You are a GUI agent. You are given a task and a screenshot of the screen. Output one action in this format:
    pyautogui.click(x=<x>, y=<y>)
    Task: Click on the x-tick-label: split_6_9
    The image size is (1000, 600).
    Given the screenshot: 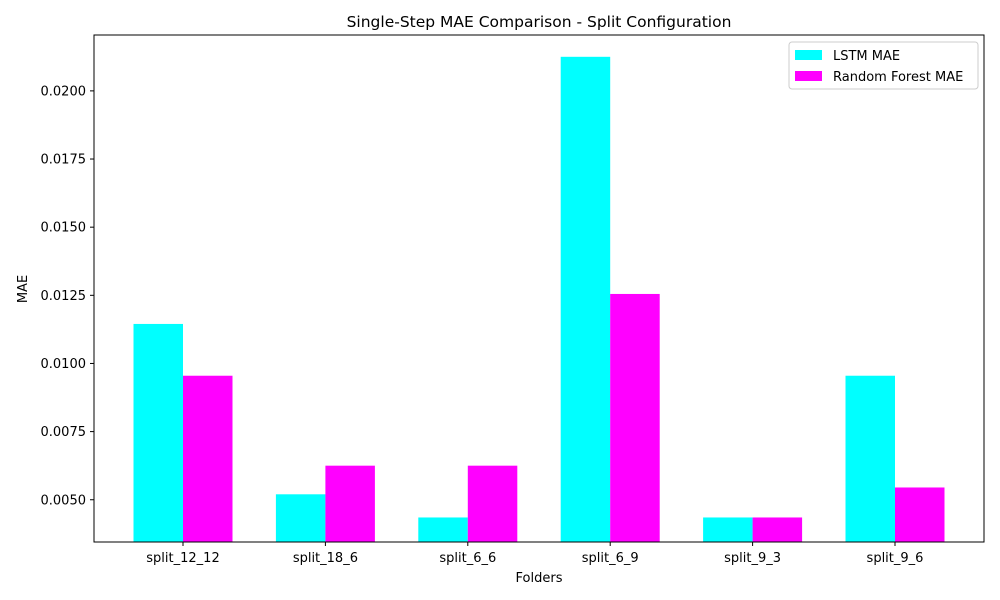 What is the action you would take?
    pyautogui.click(x=610, y=558)
    